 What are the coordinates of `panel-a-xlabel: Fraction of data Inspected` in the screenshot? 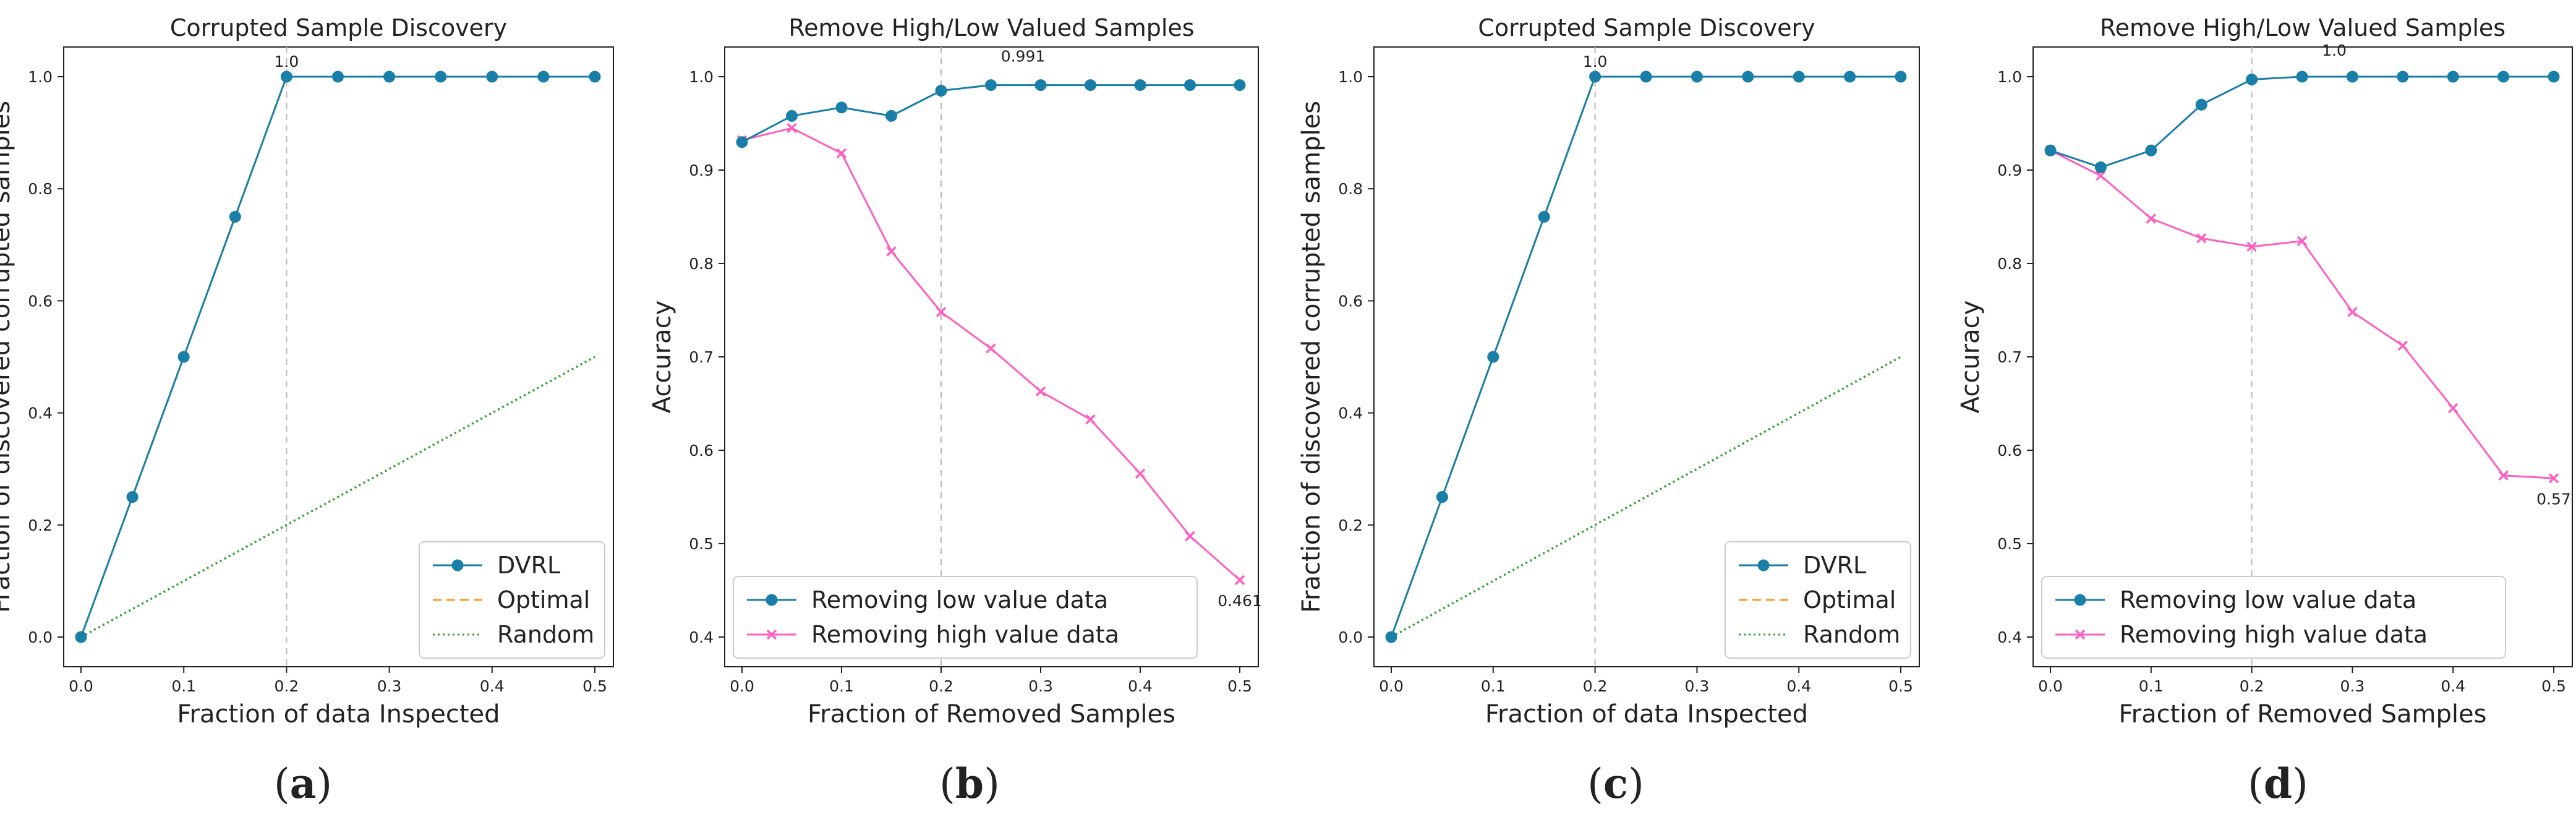 It's located at (338, 714).